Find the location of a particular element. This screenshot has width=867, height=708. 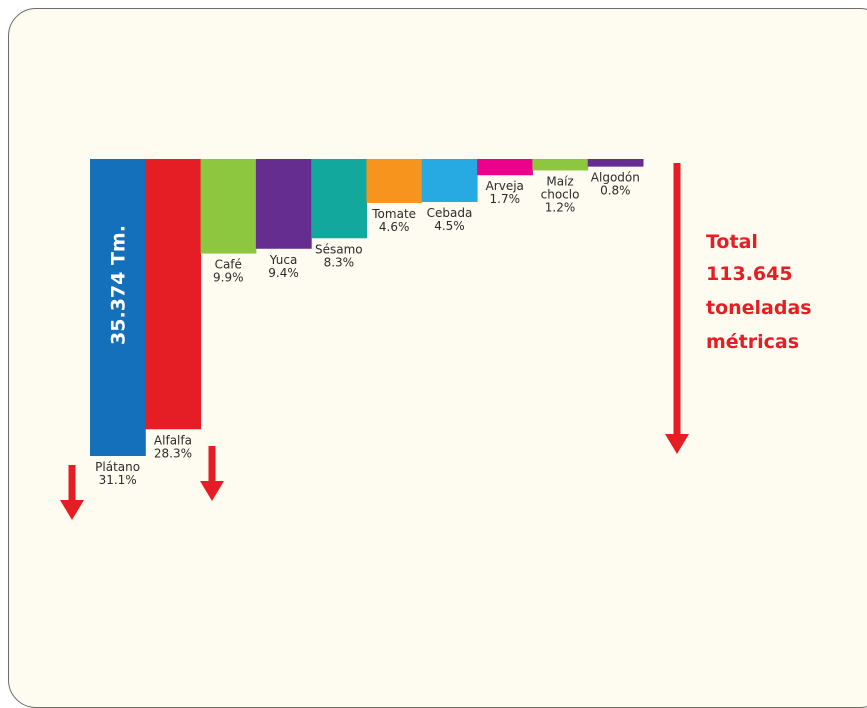

down-arrow-platano is located at coordinates (72, 492).